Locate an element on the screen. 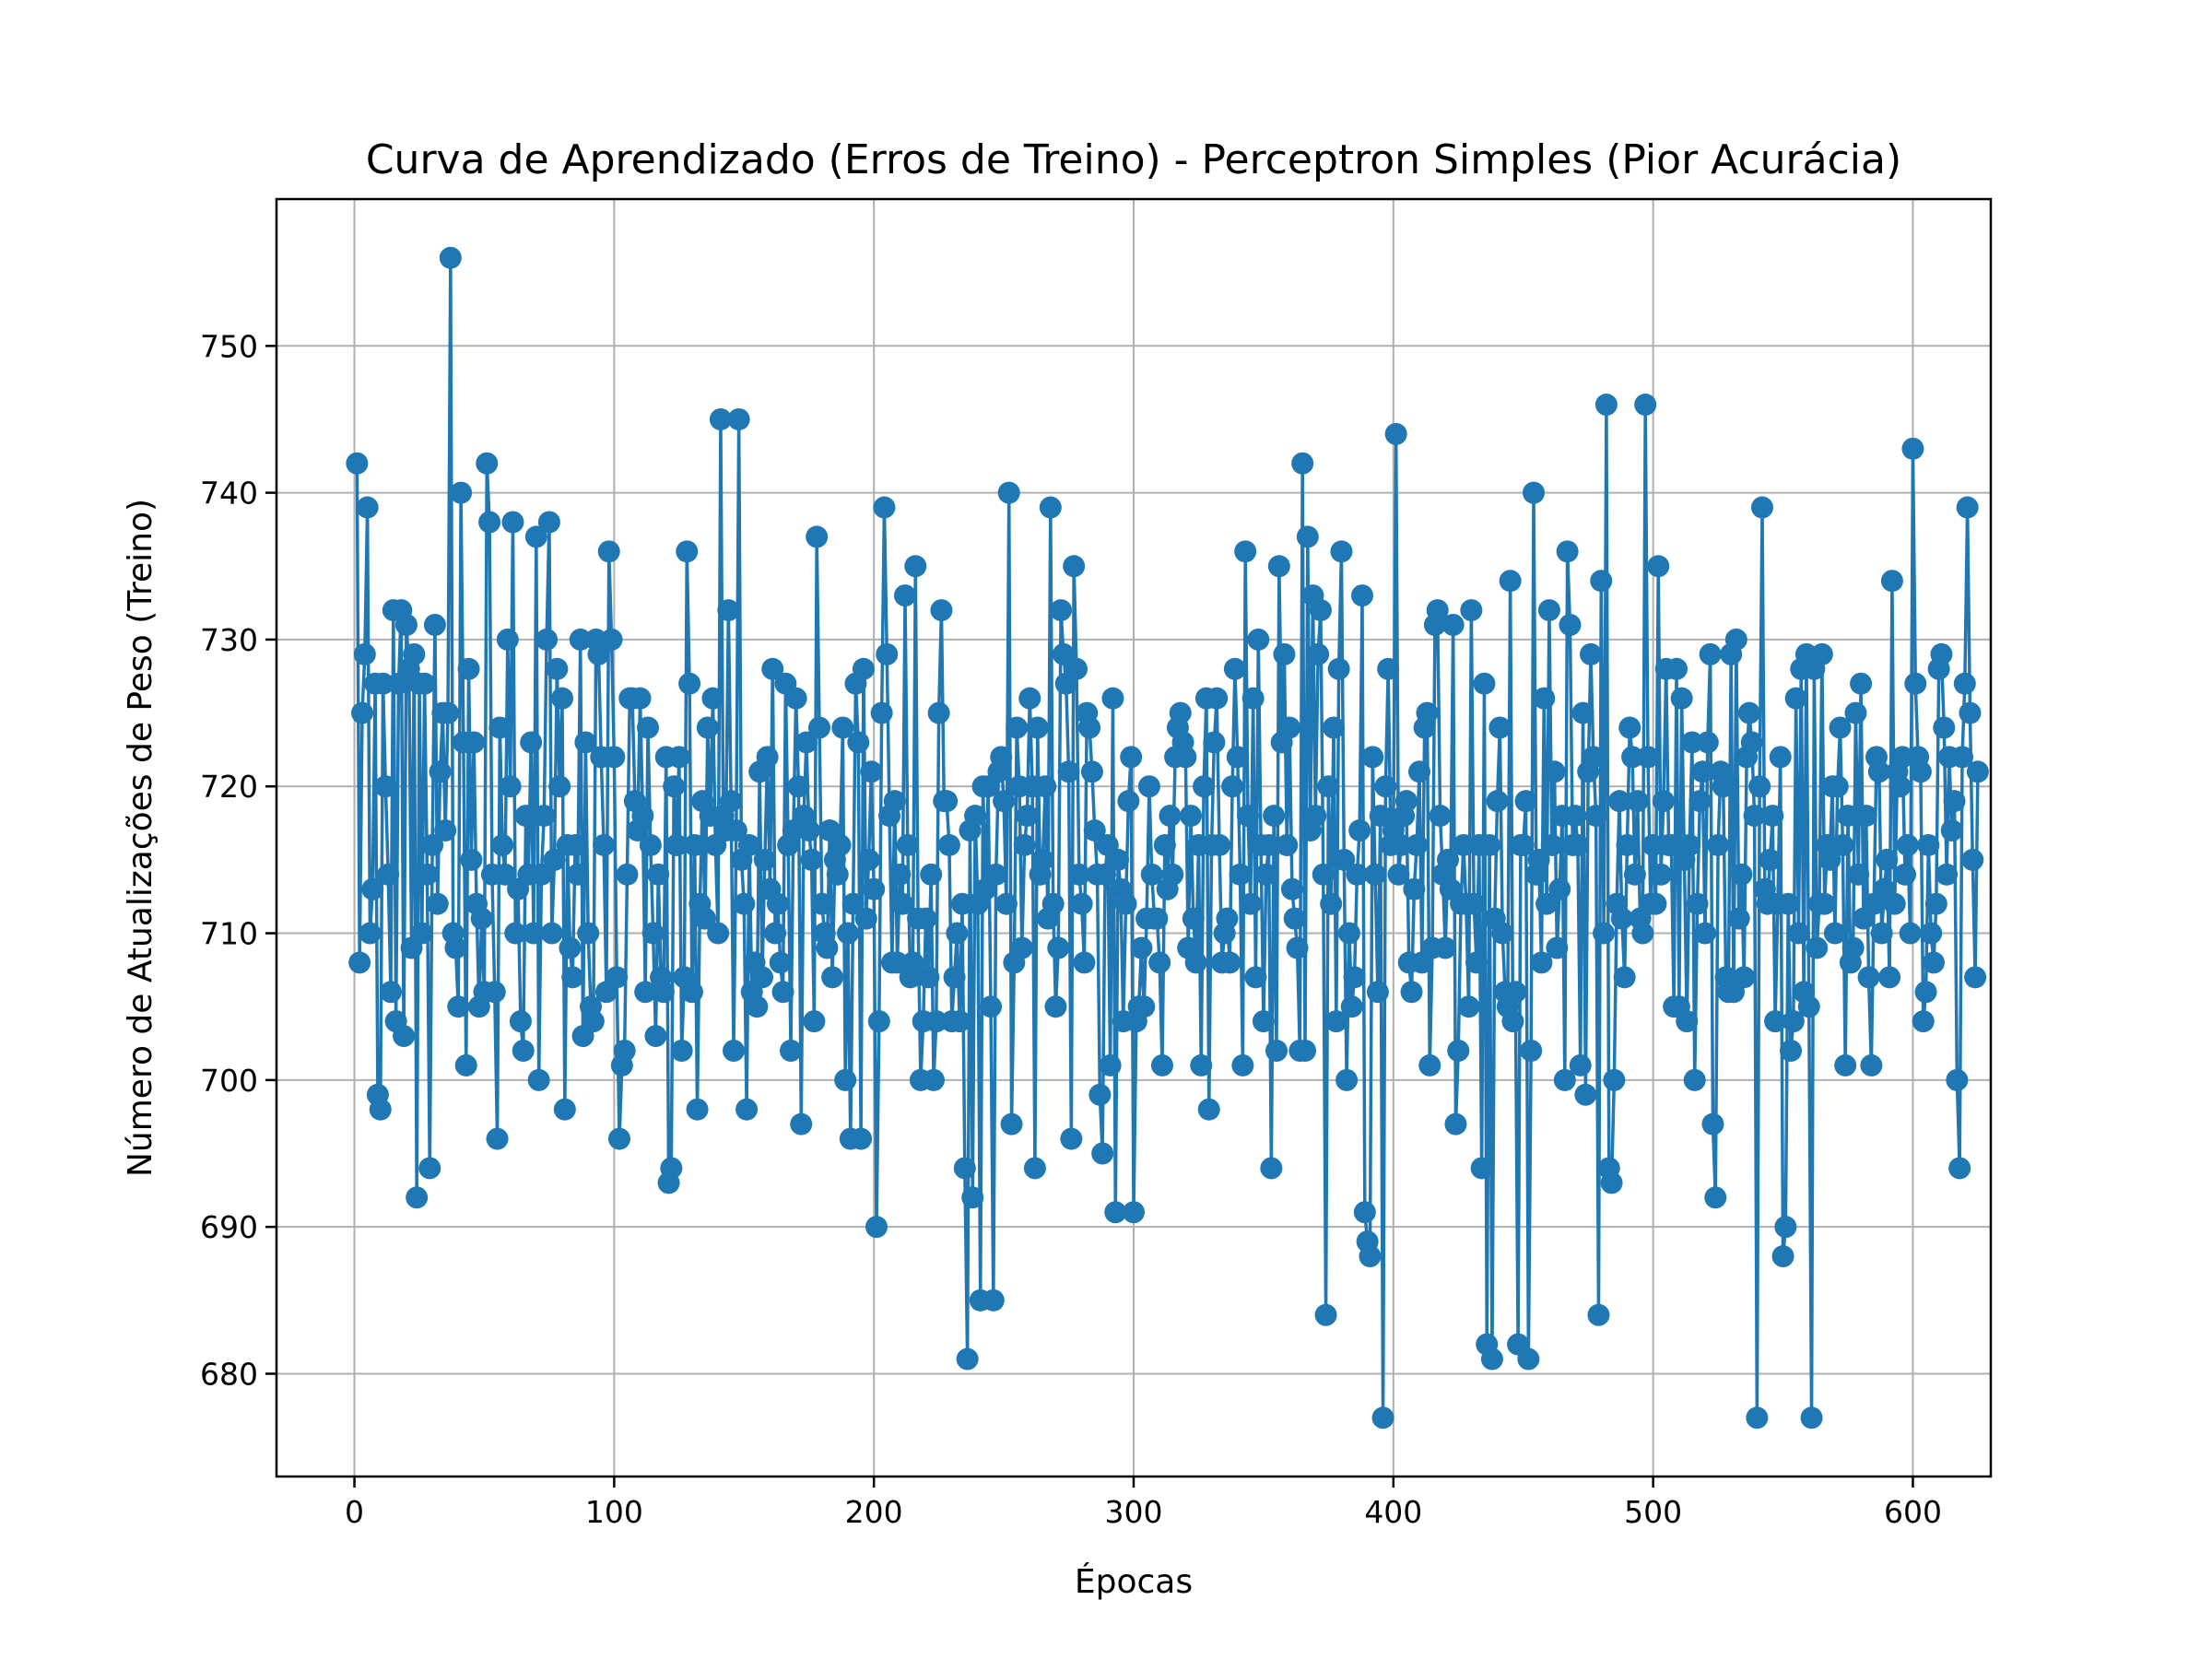 The image size is (2212, 1659). x-tick-label: 500 is located at coordinates (1653, 1512).